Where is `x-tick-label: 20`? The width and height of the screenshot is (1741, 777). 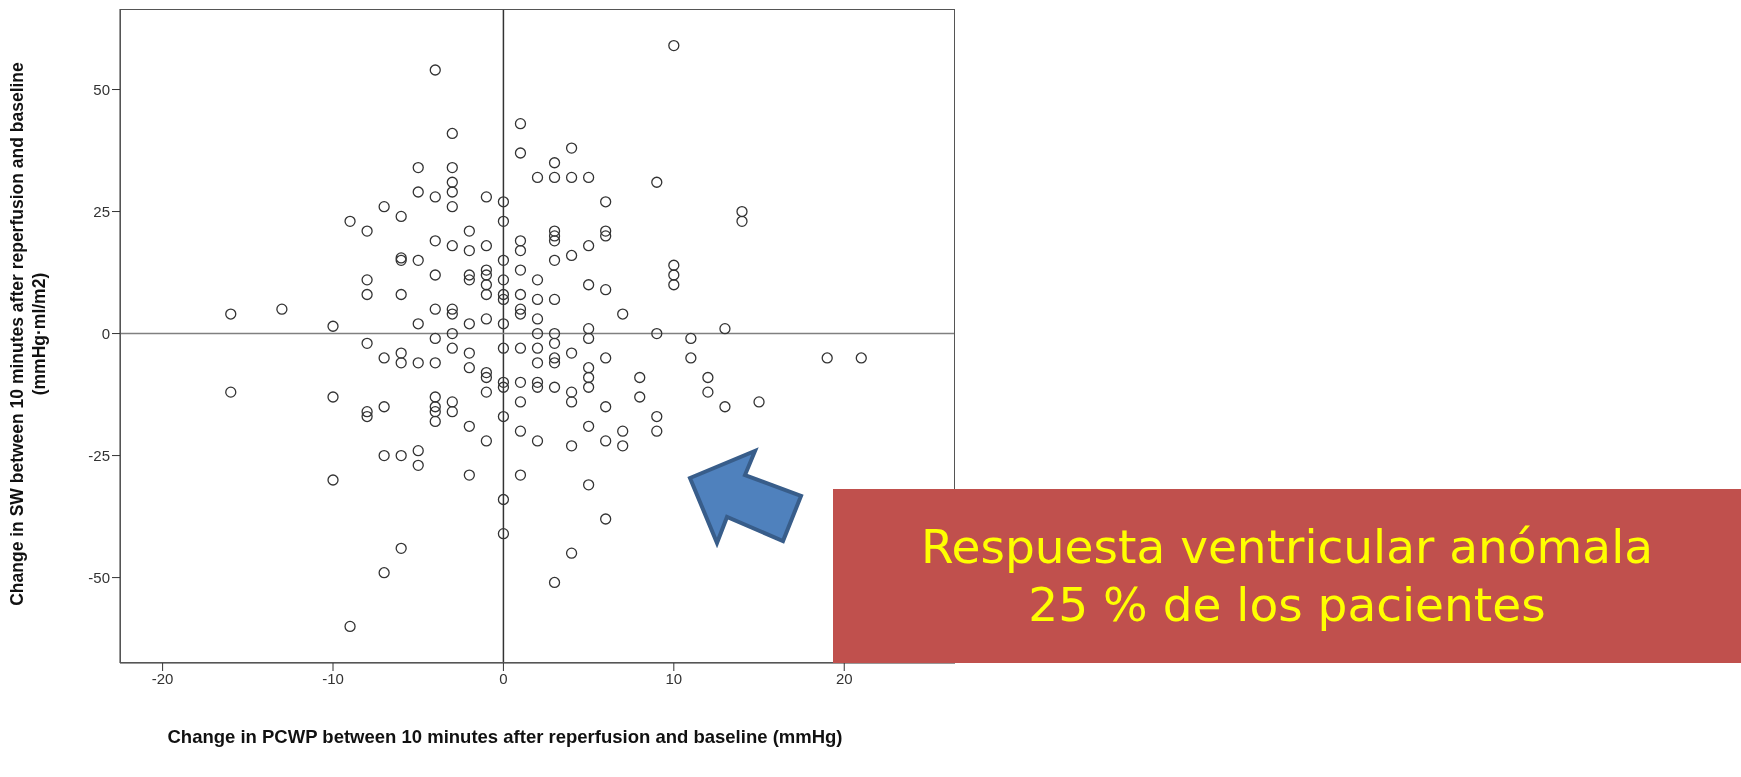
x-tick-label: 20 is located at coordinates (844, 678).